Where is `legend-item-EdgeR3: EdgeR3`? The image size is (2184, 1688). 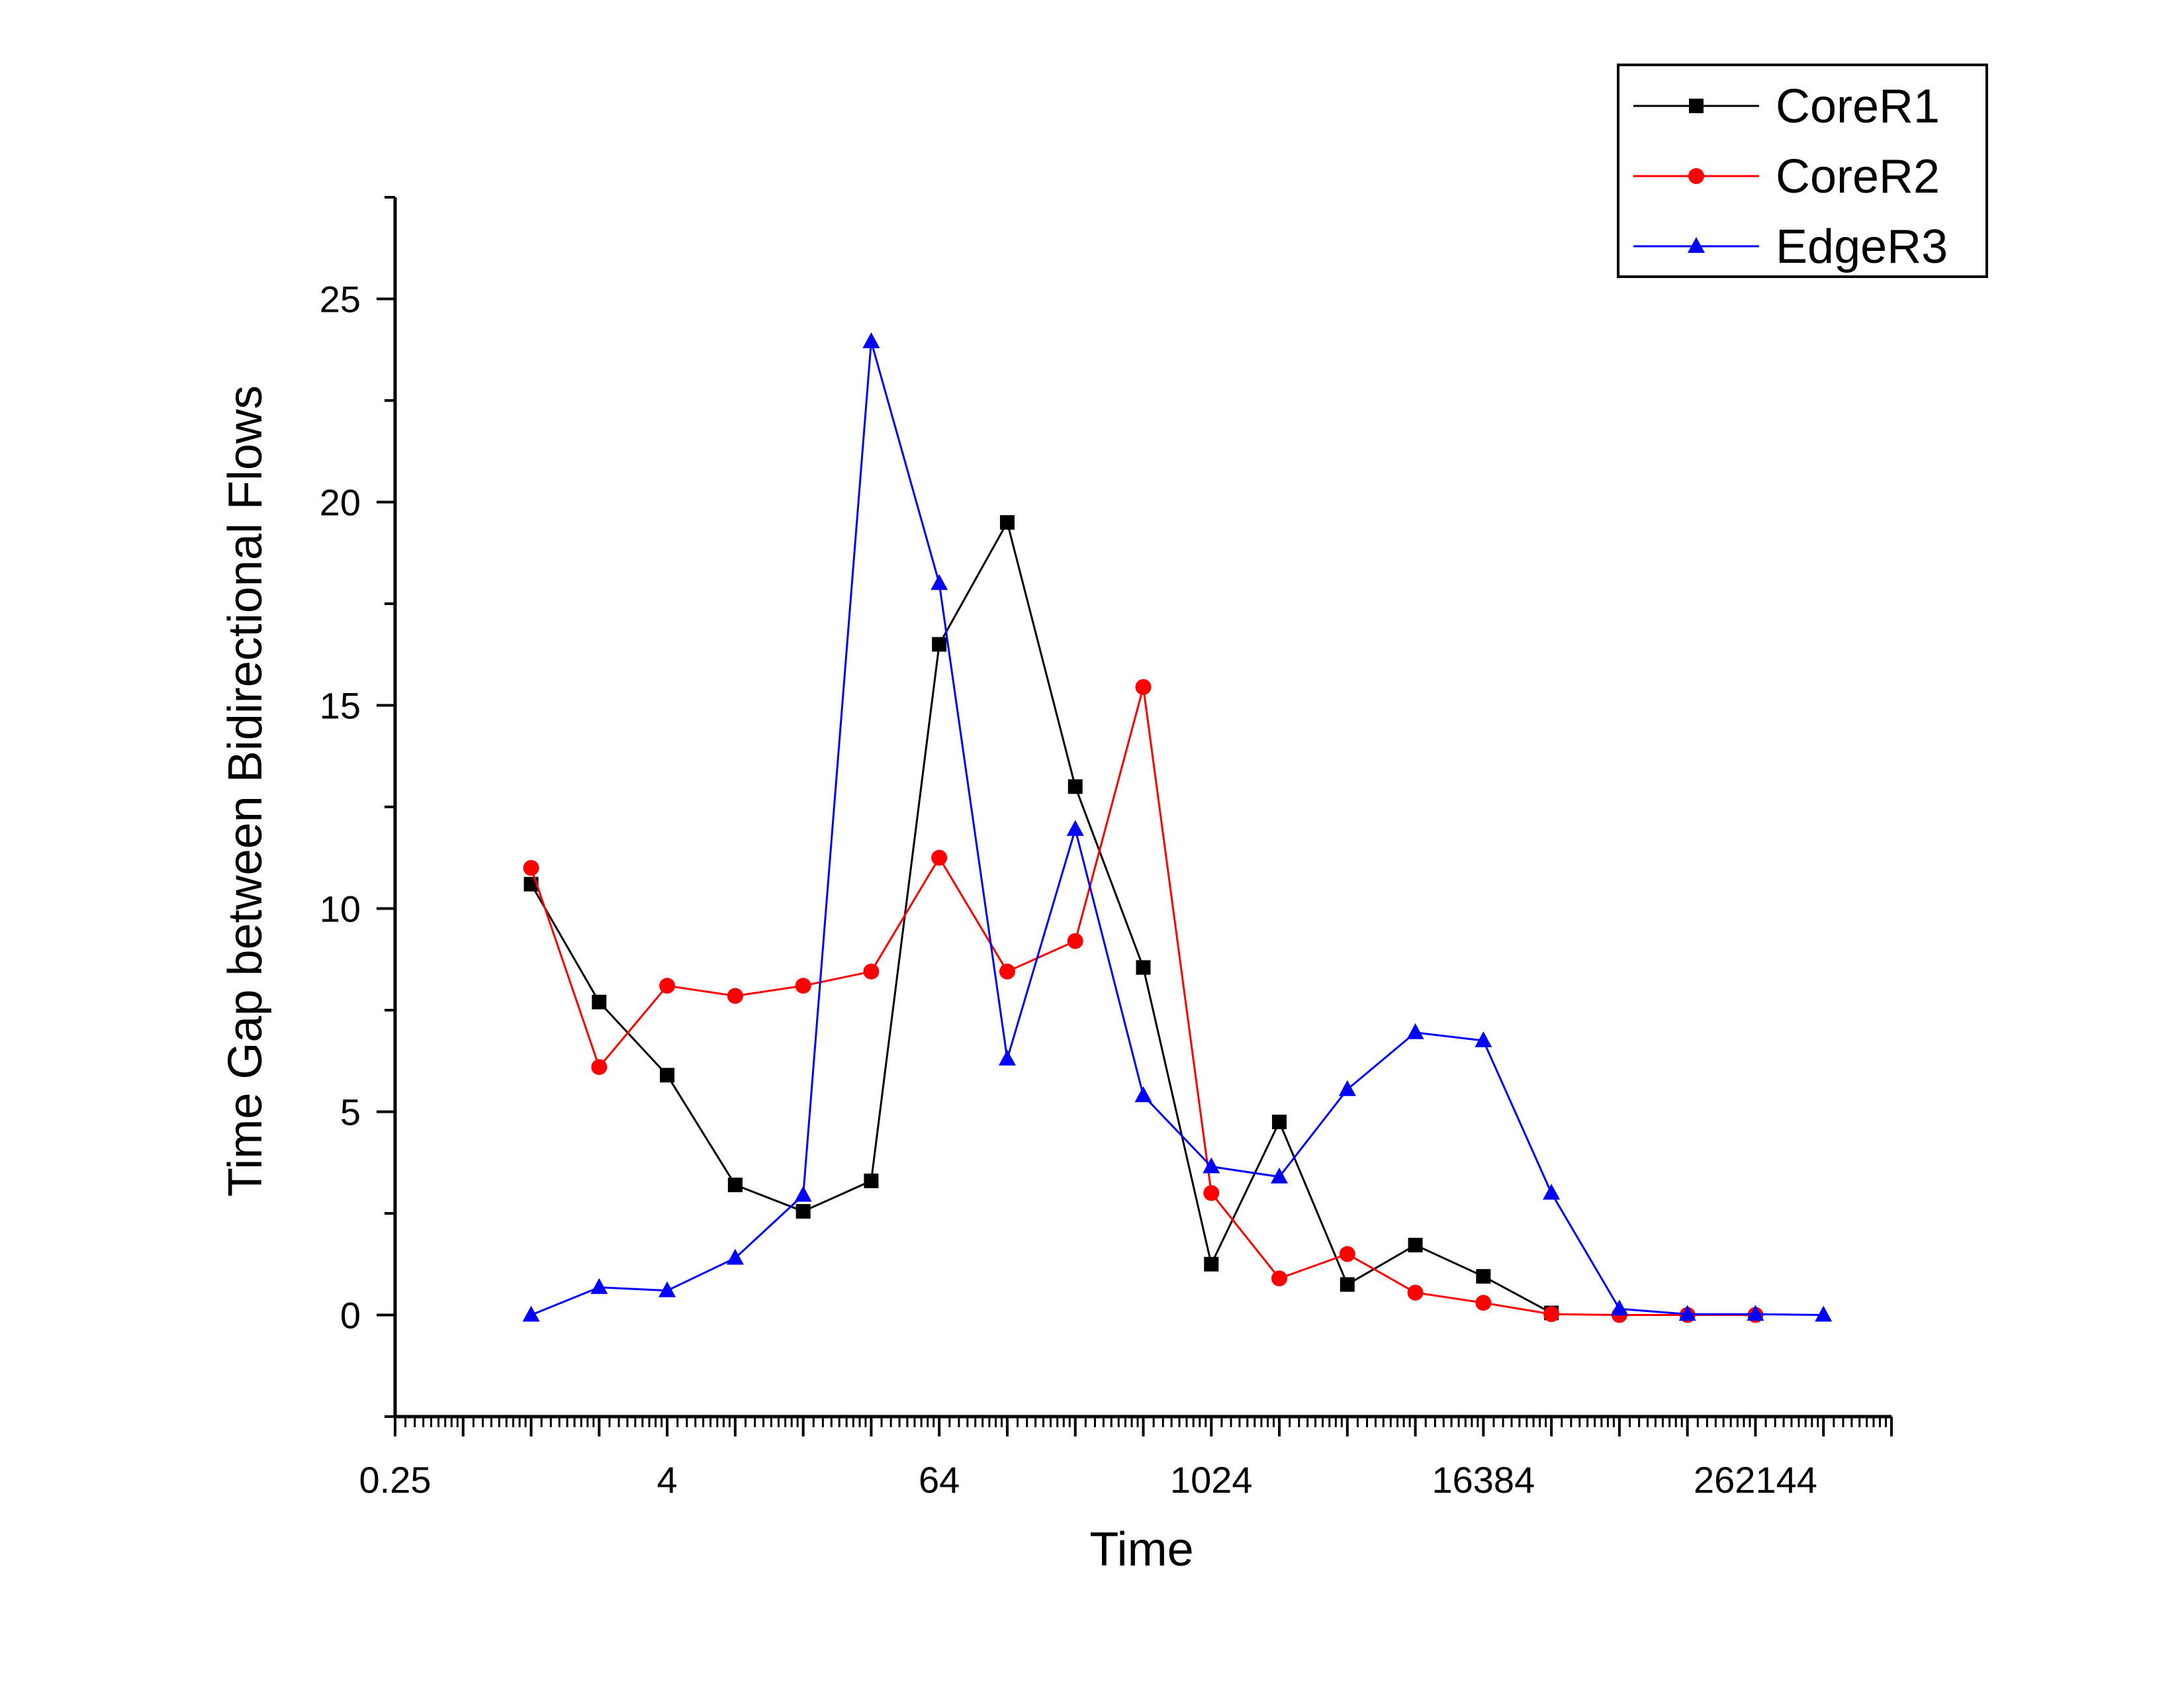
legend-item-EdgeR3: EdgeR3 is located at coordinates (1790, 246).